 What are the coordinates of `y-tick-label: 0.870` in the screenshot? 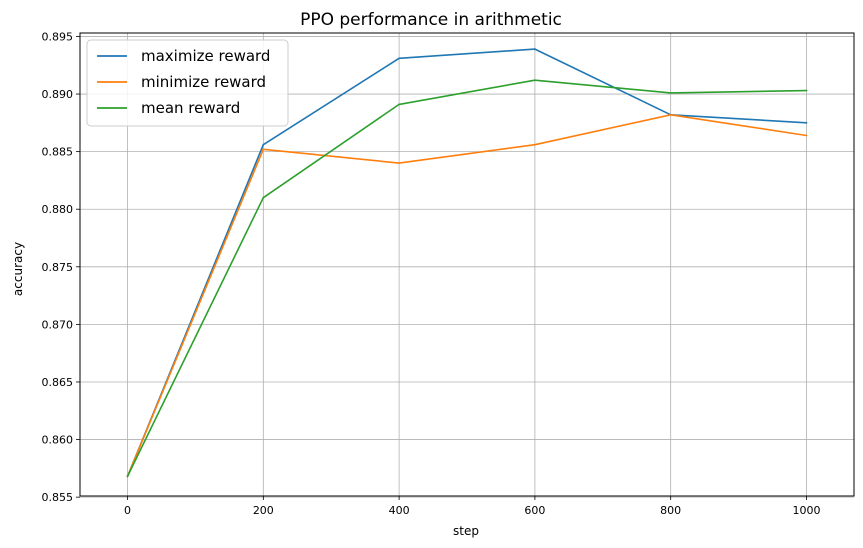 It's located at (58, 324).